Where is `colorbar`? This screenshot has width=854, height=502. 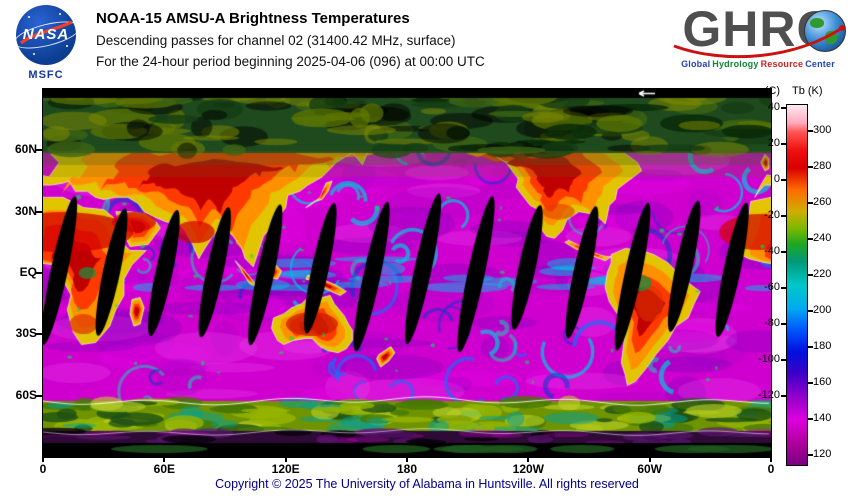
colorbar is located at coordinates (797, 285).